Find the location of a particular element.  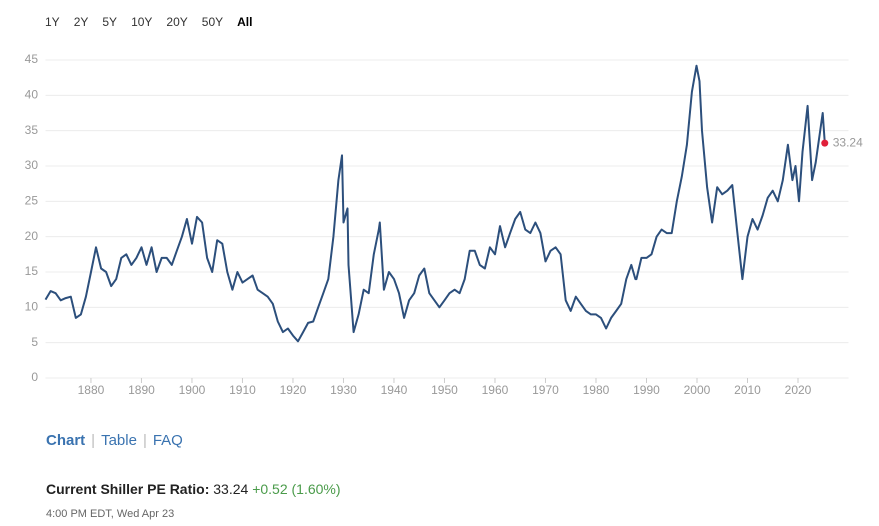

tab: FAQ is located at coordinates (167, 440).